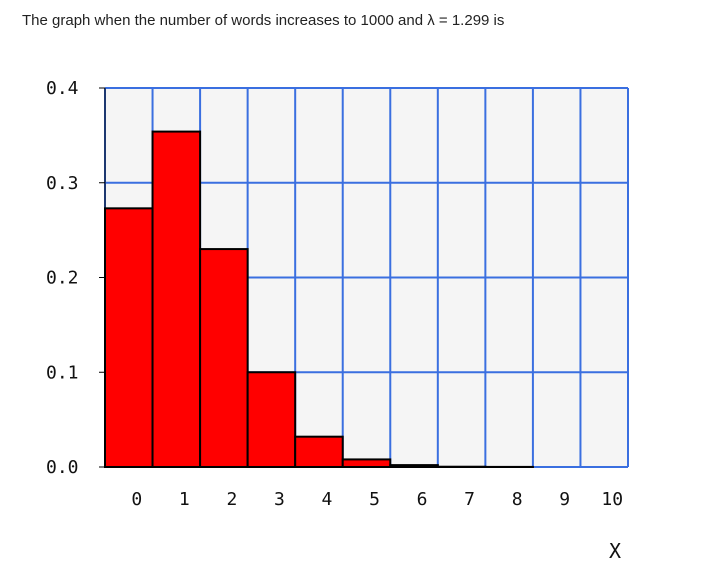 Image resolution: width=724 pixels, height=571 pixels. I want to click on x-axis-title: X, so click(615, 551).